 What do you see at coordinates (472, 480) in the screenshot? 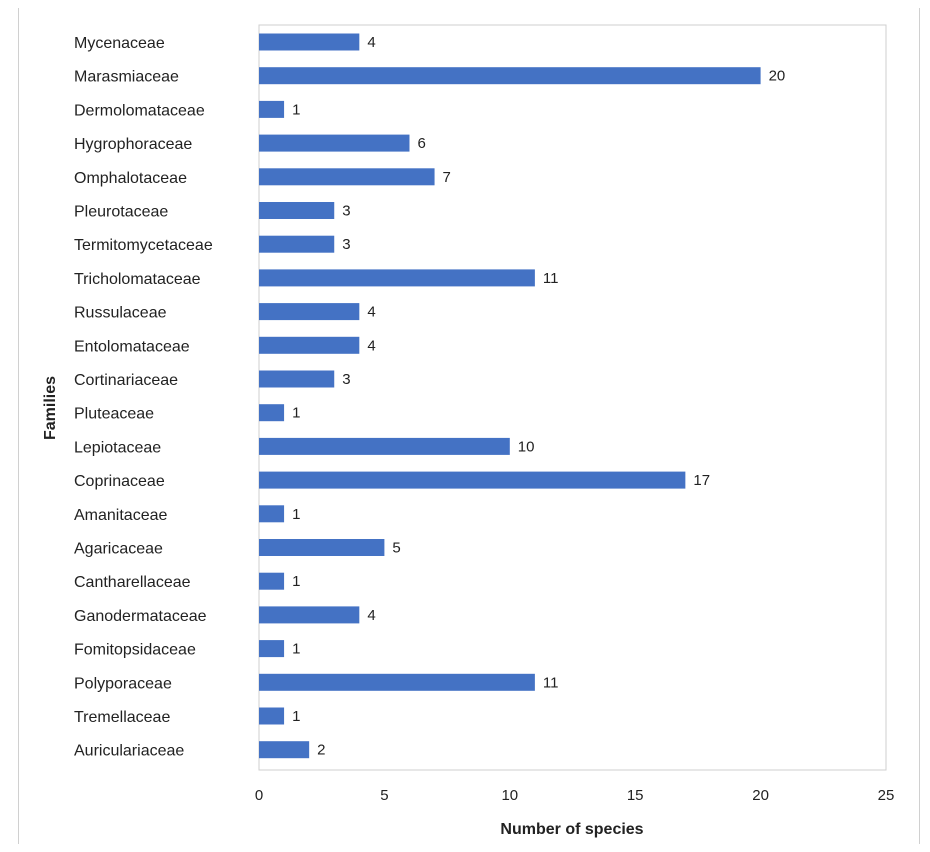
I see `bar-coprinaceae` at bounding box center [472, 480].